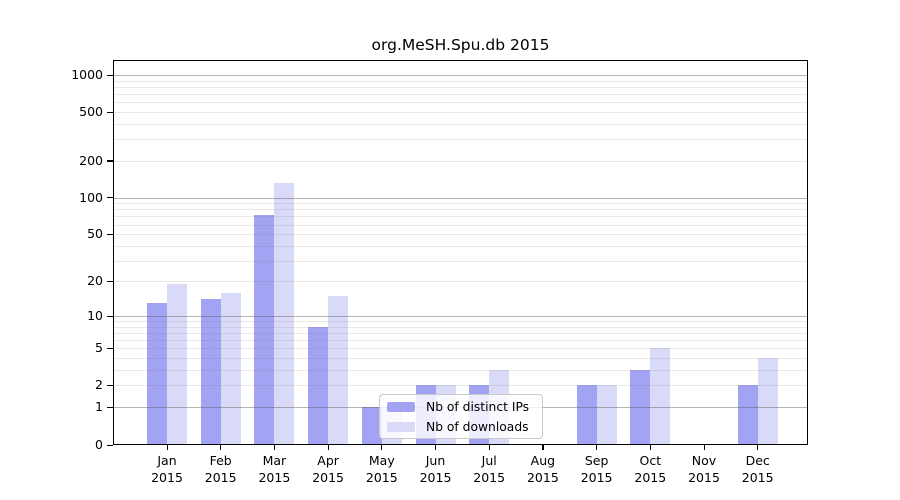 This screenshot has height=500, width=900. I want to click on legend-item-downloads: Nb of downloads, so click(461, 427).